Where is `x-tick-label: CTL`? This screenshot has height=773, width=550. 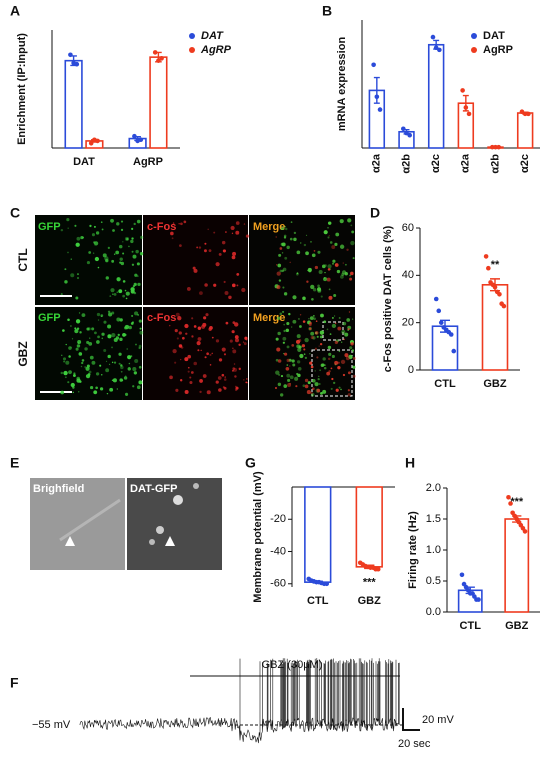 x-tick-label: CTL is located at coordinates (318, 601).